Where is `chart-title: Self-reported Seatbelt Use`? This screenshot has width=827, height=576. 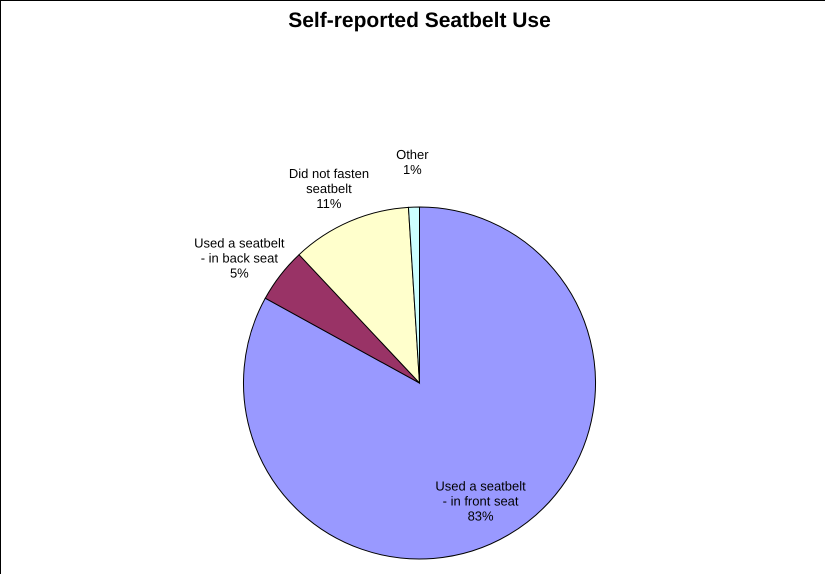 chart-title: Self-reported Seatbelt Use is located at coordinates (419, 20).